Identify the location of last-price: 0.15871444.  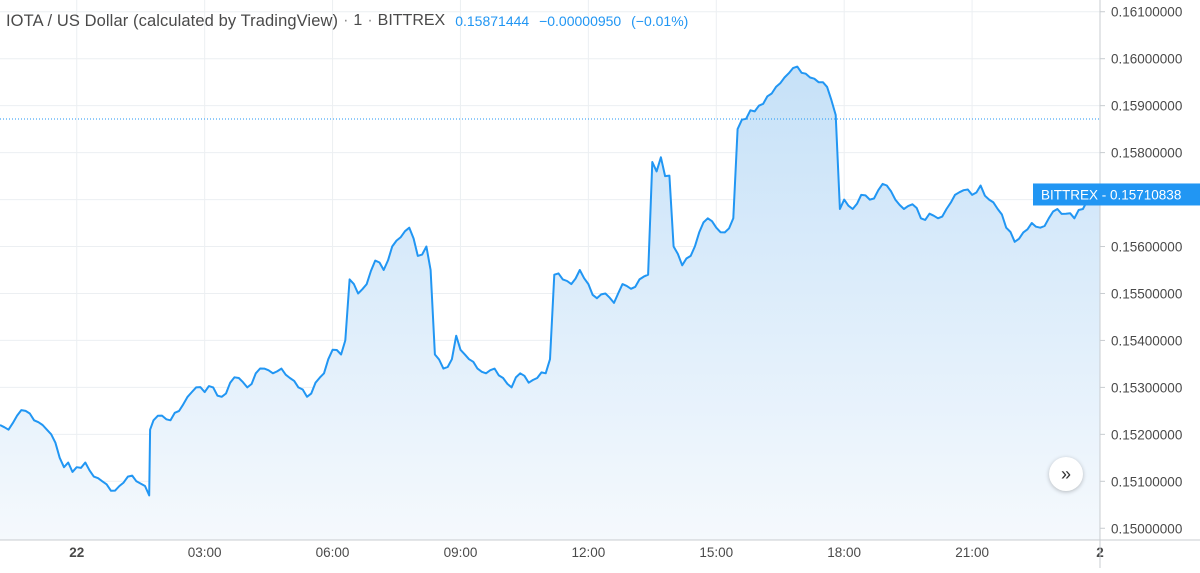
(492, 21).